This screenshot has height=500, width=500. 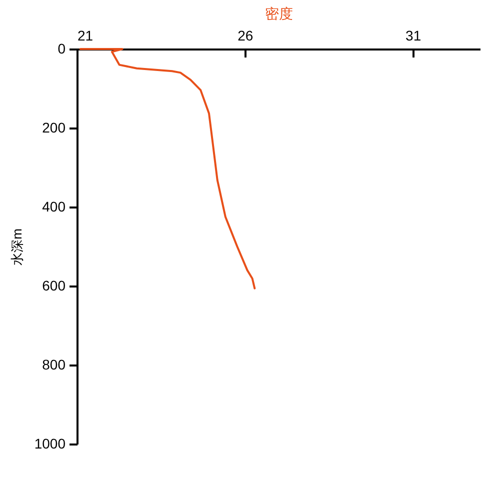 What do you see at coordinates (414, 36) in the screenshot?
I see `x-tick-label: 31` at bounding box center [414, 36].